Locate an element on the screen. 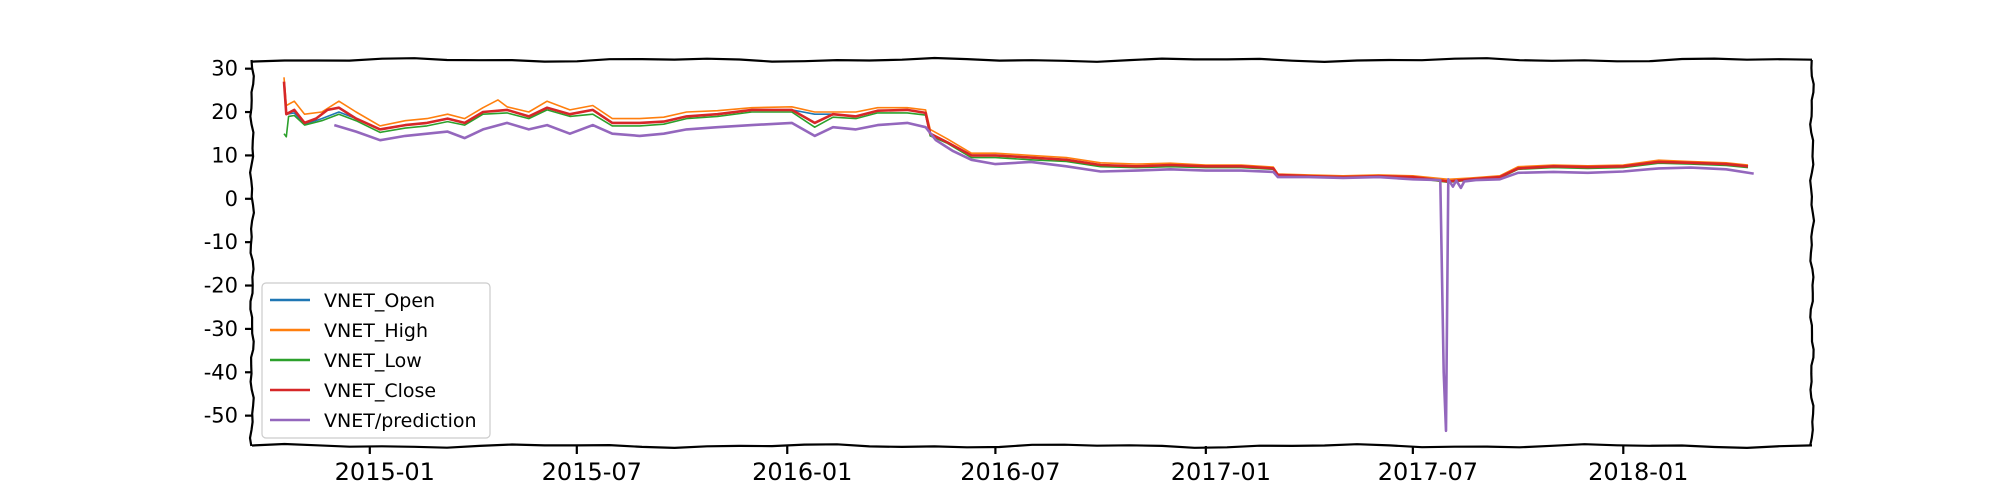 This screenshot has height=500, width=2000. legend-label-vnet-open: VNET_Open is located at coordinates (379, 301).